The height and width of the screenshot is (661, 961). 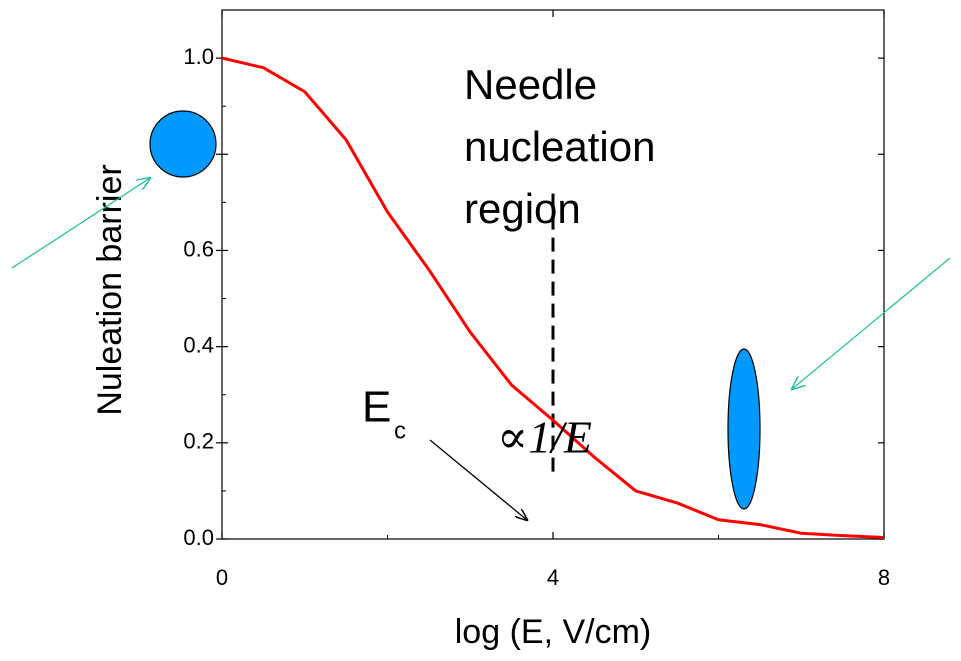 I want to click on y-tick-label: 0.6, so click(x=198, y=248).